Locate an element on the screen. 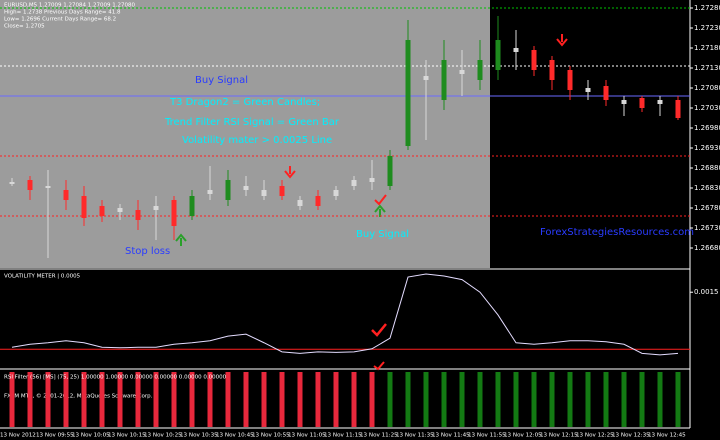 The width and height of the screenshot is (720, 440). annotation: Trend Filter RSI Signal = Green Bar is located at coordinates (252, 122).